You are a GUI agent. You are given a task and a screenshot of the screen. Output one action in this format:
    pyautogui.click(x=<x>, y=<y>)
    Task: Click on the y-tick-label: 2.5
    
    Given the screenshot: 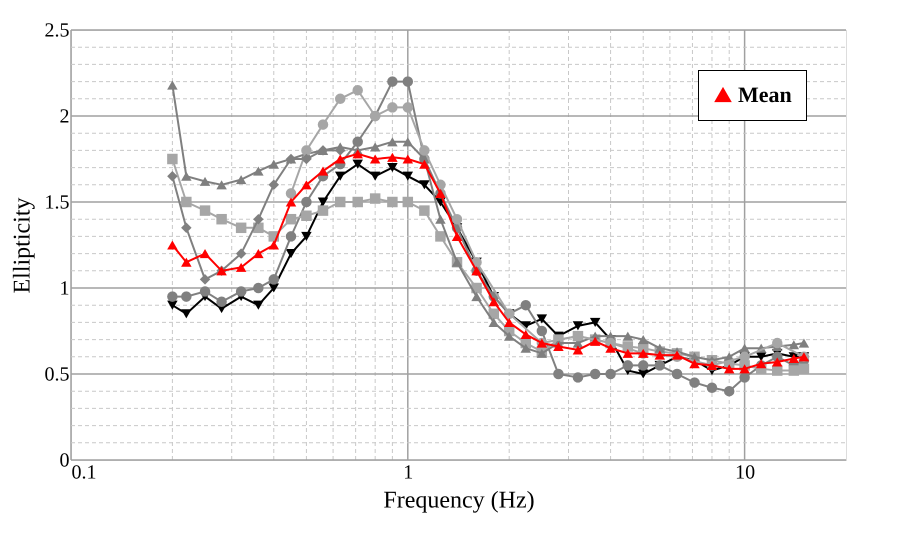 What is the action you would take?
    pyautogui.click(x=57, y=31)
    